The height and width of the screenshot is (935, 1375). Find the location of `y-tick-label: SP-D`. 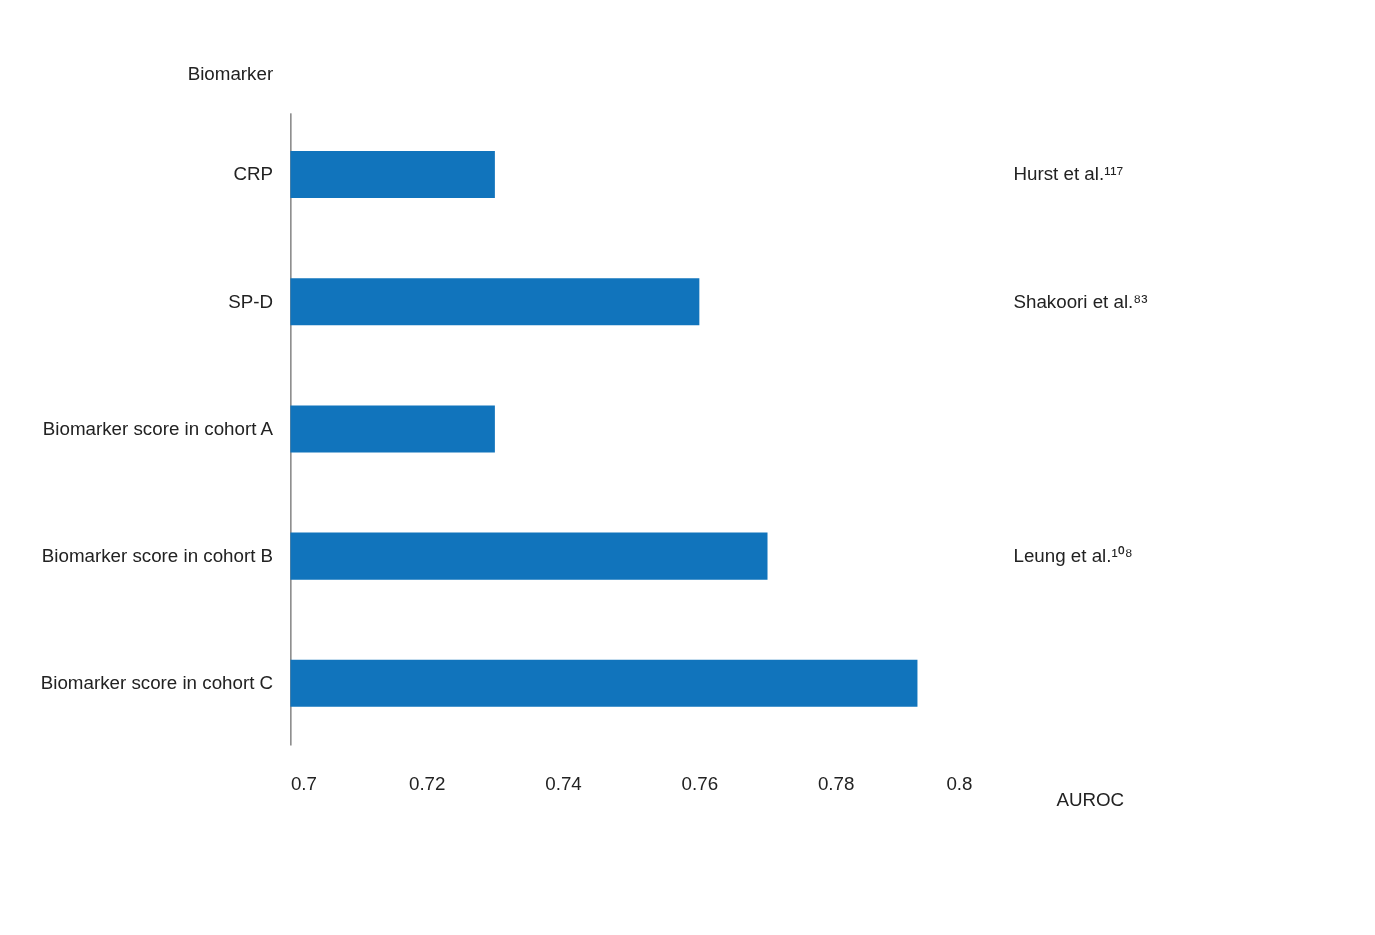

y-tick-label: SP-D is located at coordinates (251, 301).